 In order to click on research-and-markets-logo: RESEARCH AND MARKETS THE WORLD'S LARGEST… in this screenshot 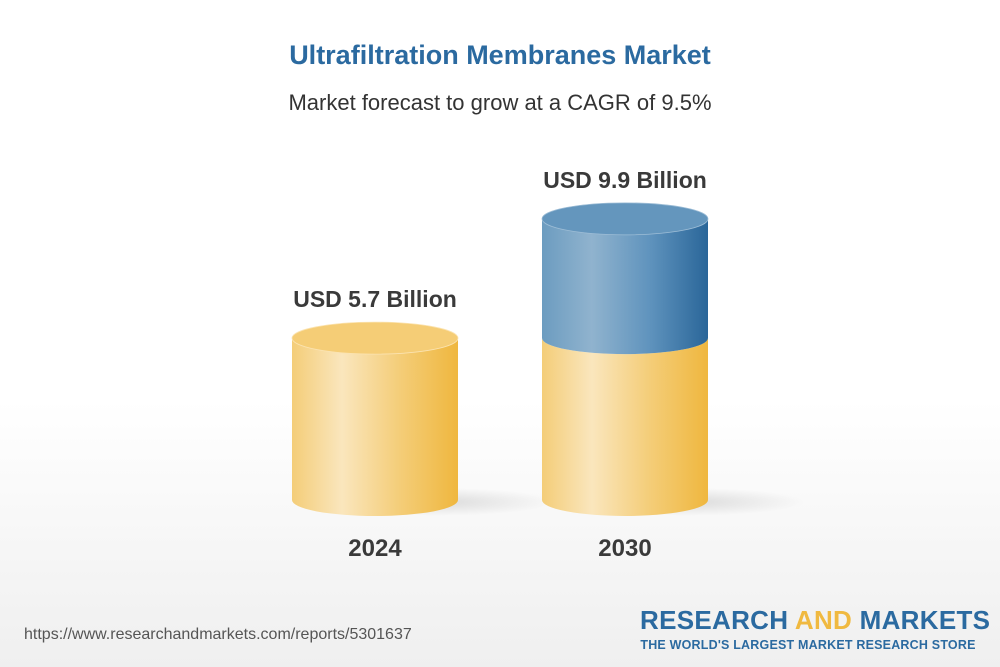, I will do `click(815, 628)`.